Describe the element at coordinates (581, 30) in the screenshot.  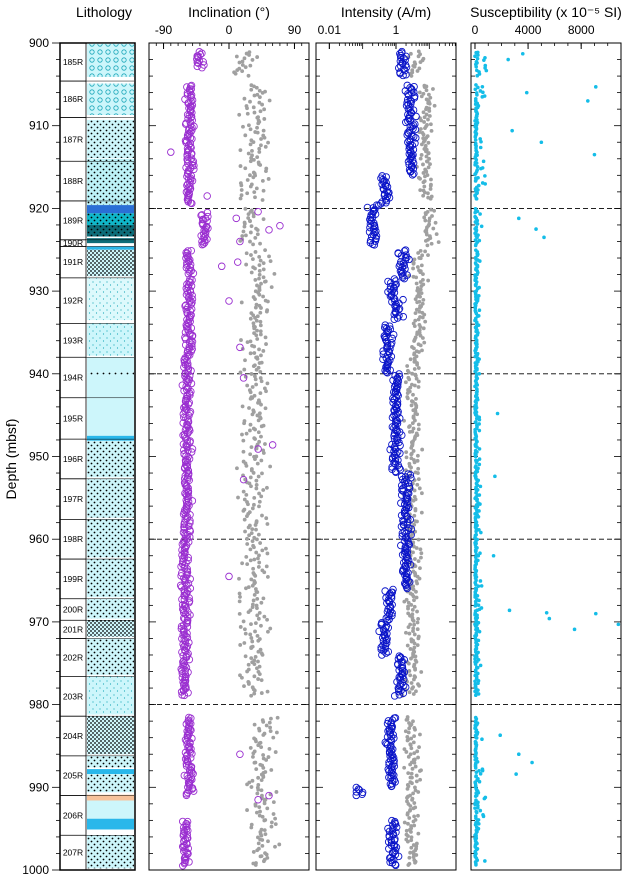
I see `x-tick-label: 8000` at that location.